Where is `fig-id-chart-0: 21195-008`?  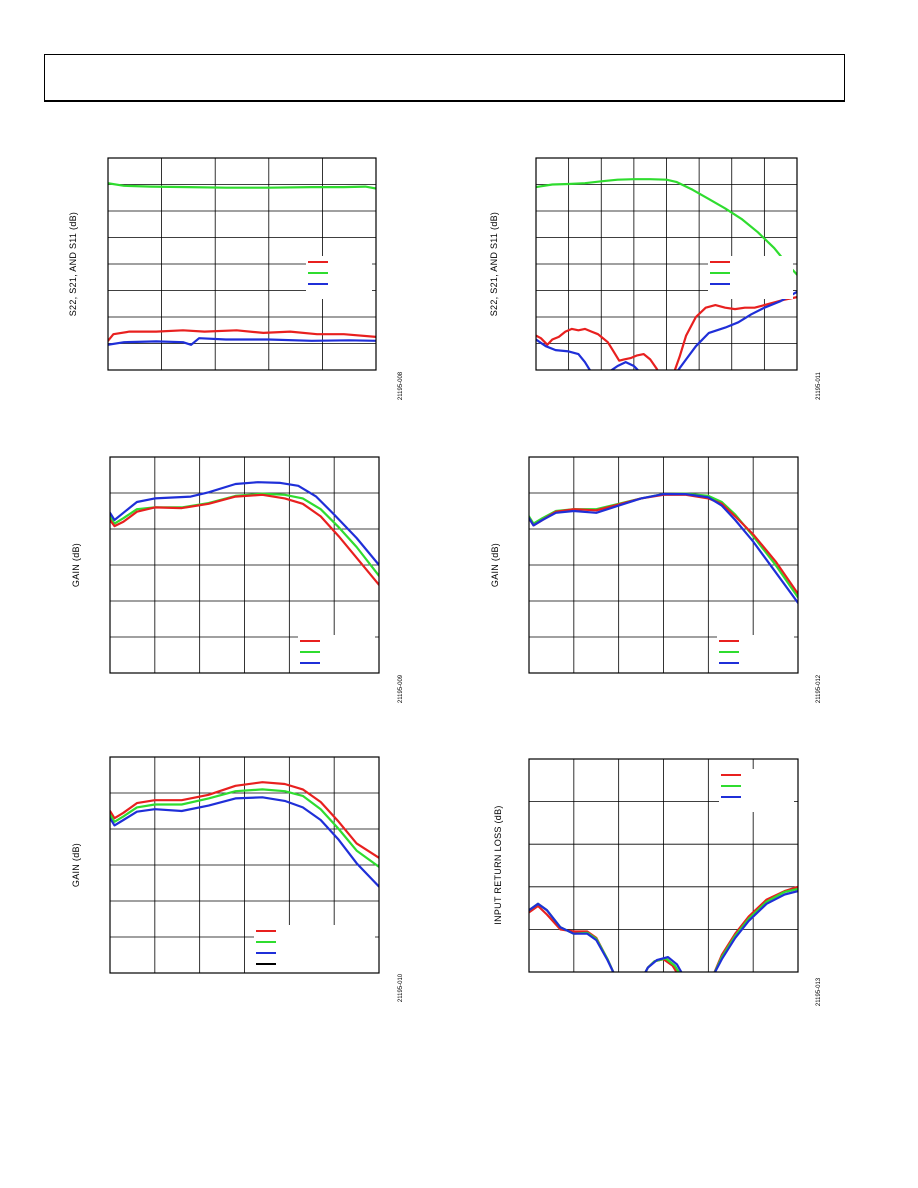
fig-id-chart-0: 21195-008 is located at coordinates (401, 386).